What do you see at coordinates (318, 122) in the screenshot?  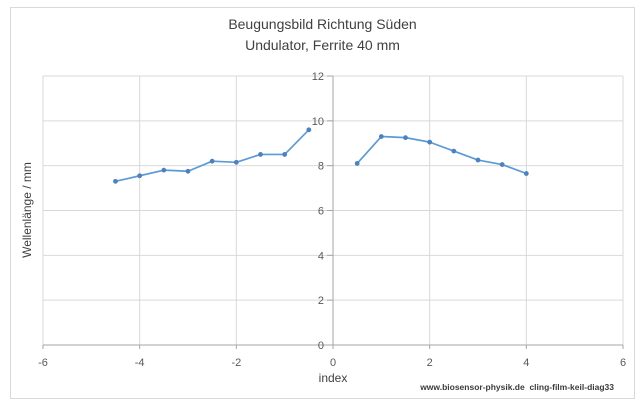 I see `y-tick-label: 10` at bounding box center [318, 122].